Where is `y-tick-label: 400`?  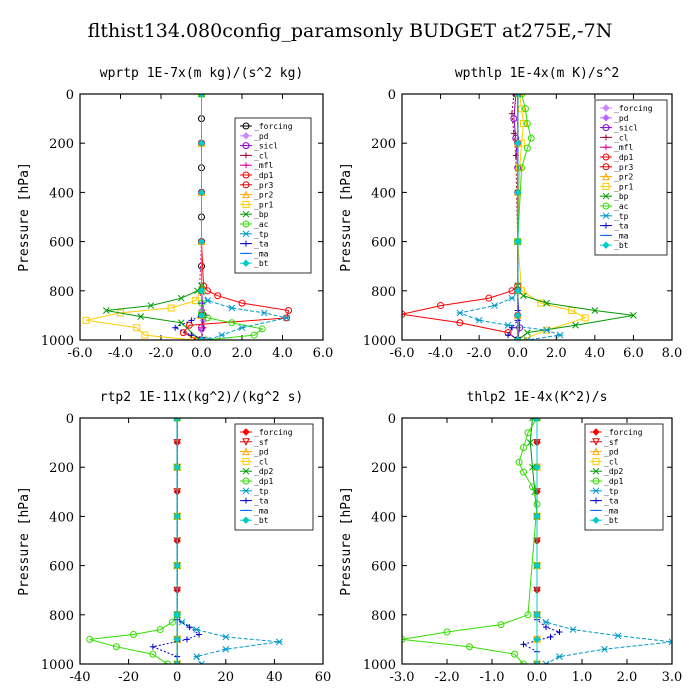 y-tick-label: 400 is located at coordinates (383, 193).